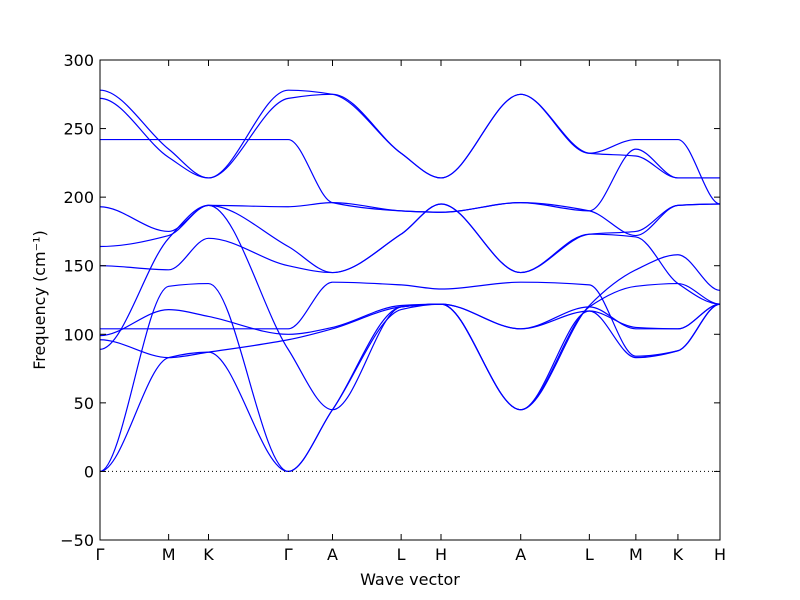  I want to click on y-tick-label: 50, so click(84, 403).